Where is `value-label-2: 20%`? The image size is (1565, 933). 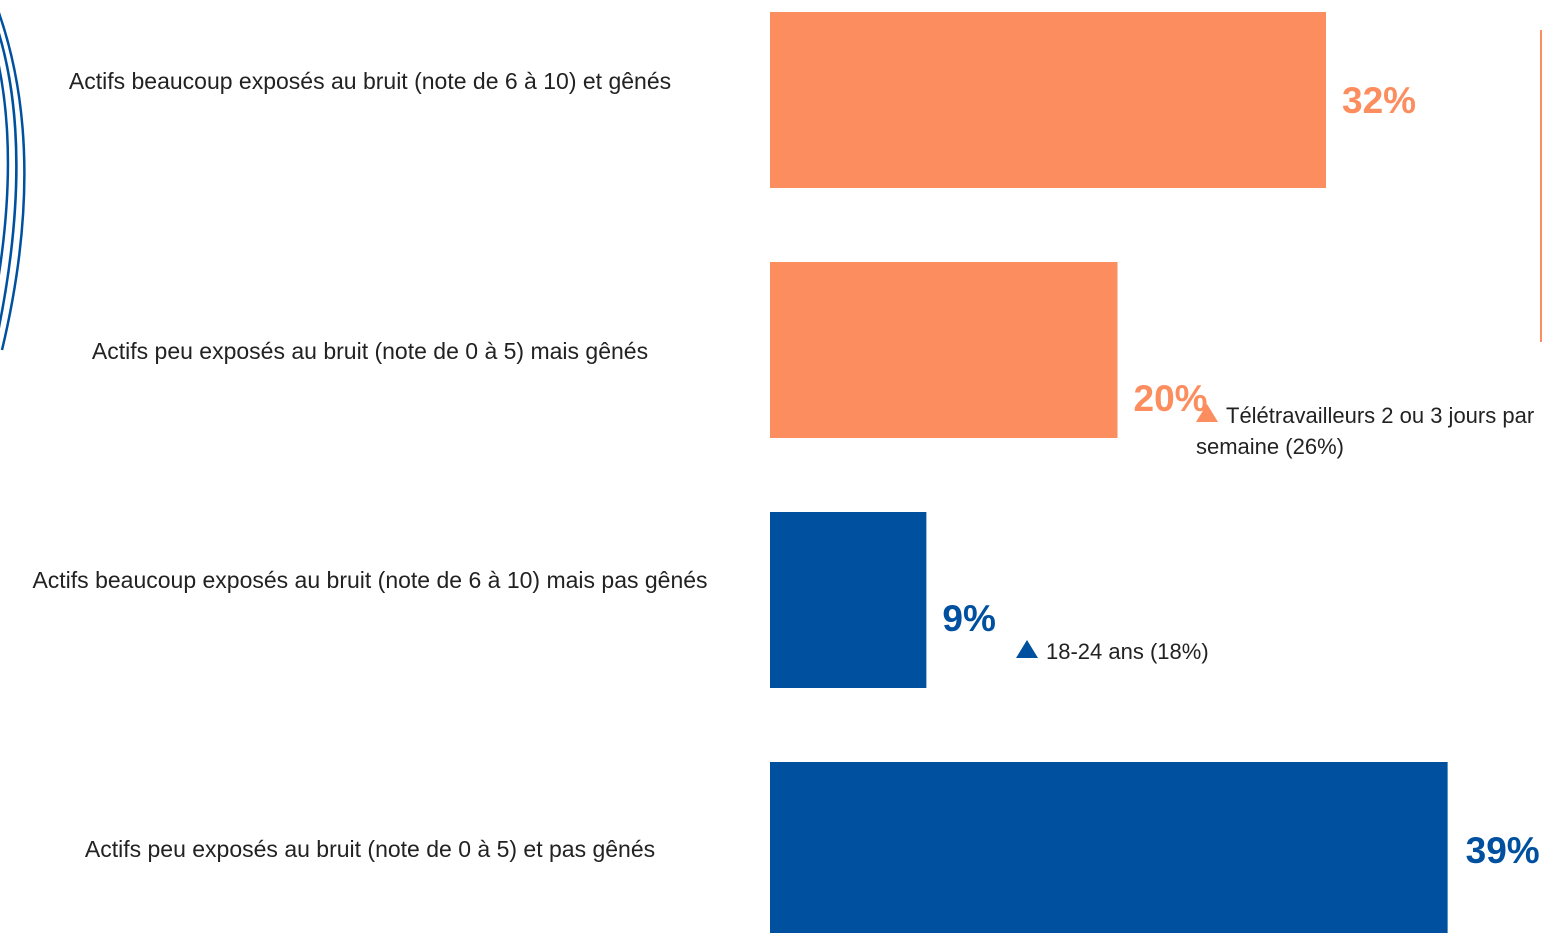
value-label-2: 20% is located at coordinates (1171, 398).